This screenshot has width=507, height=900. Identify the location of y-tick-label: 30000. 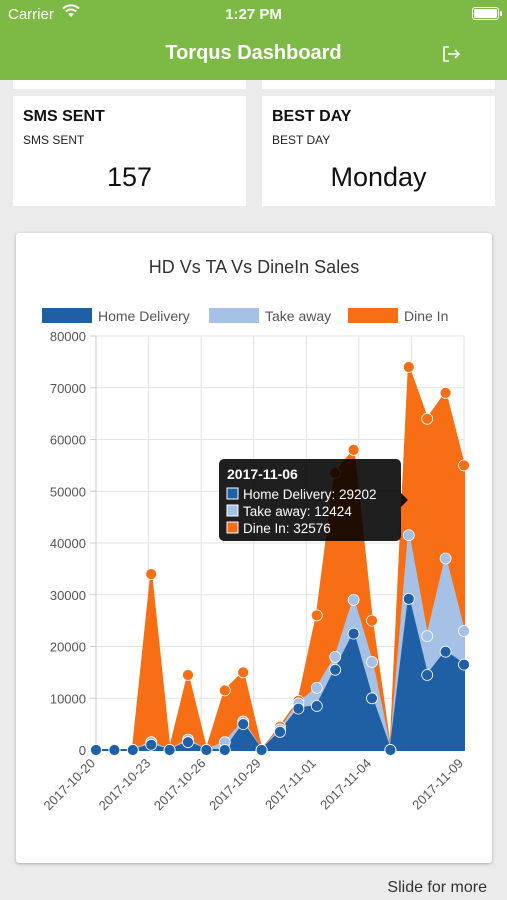
(68, 595).